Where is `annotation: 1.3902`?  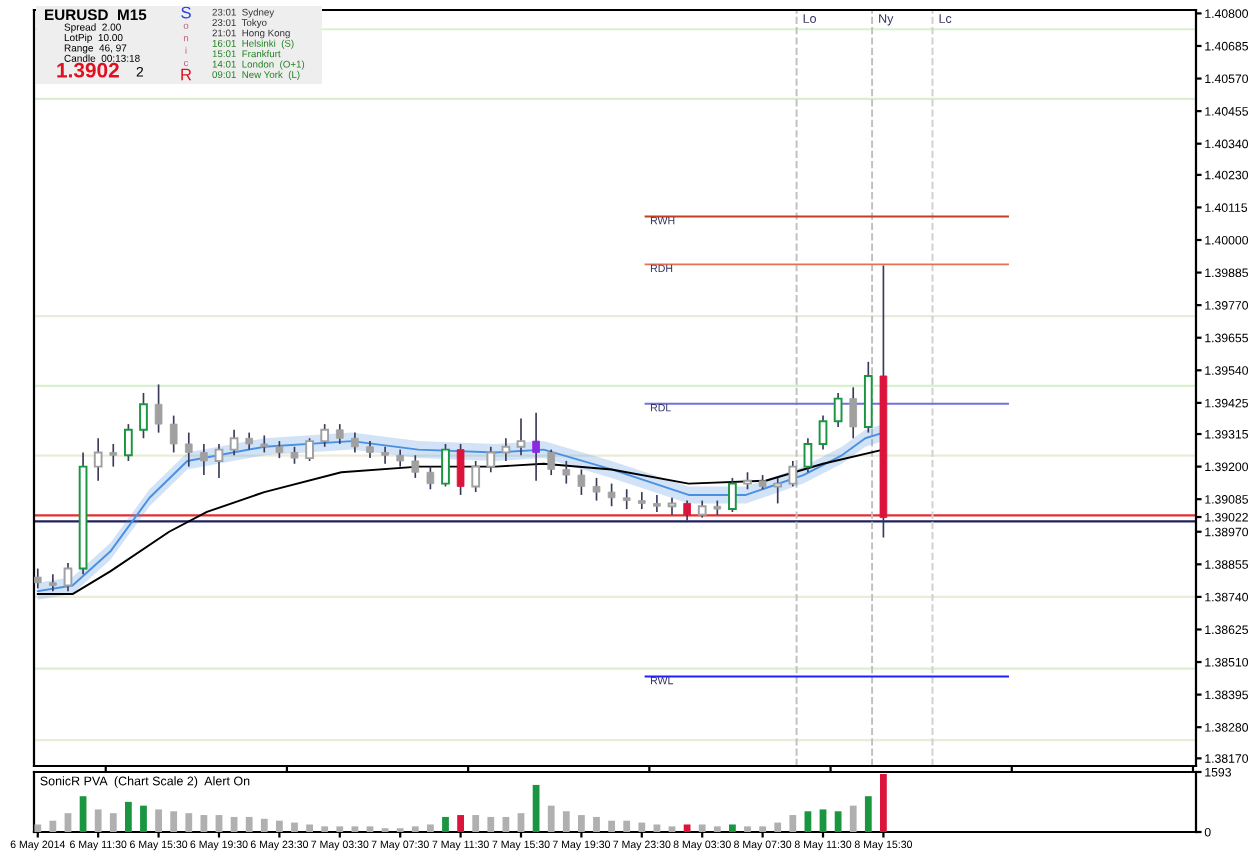
annotation: 1.3902 is located at coordinates (88, 70).